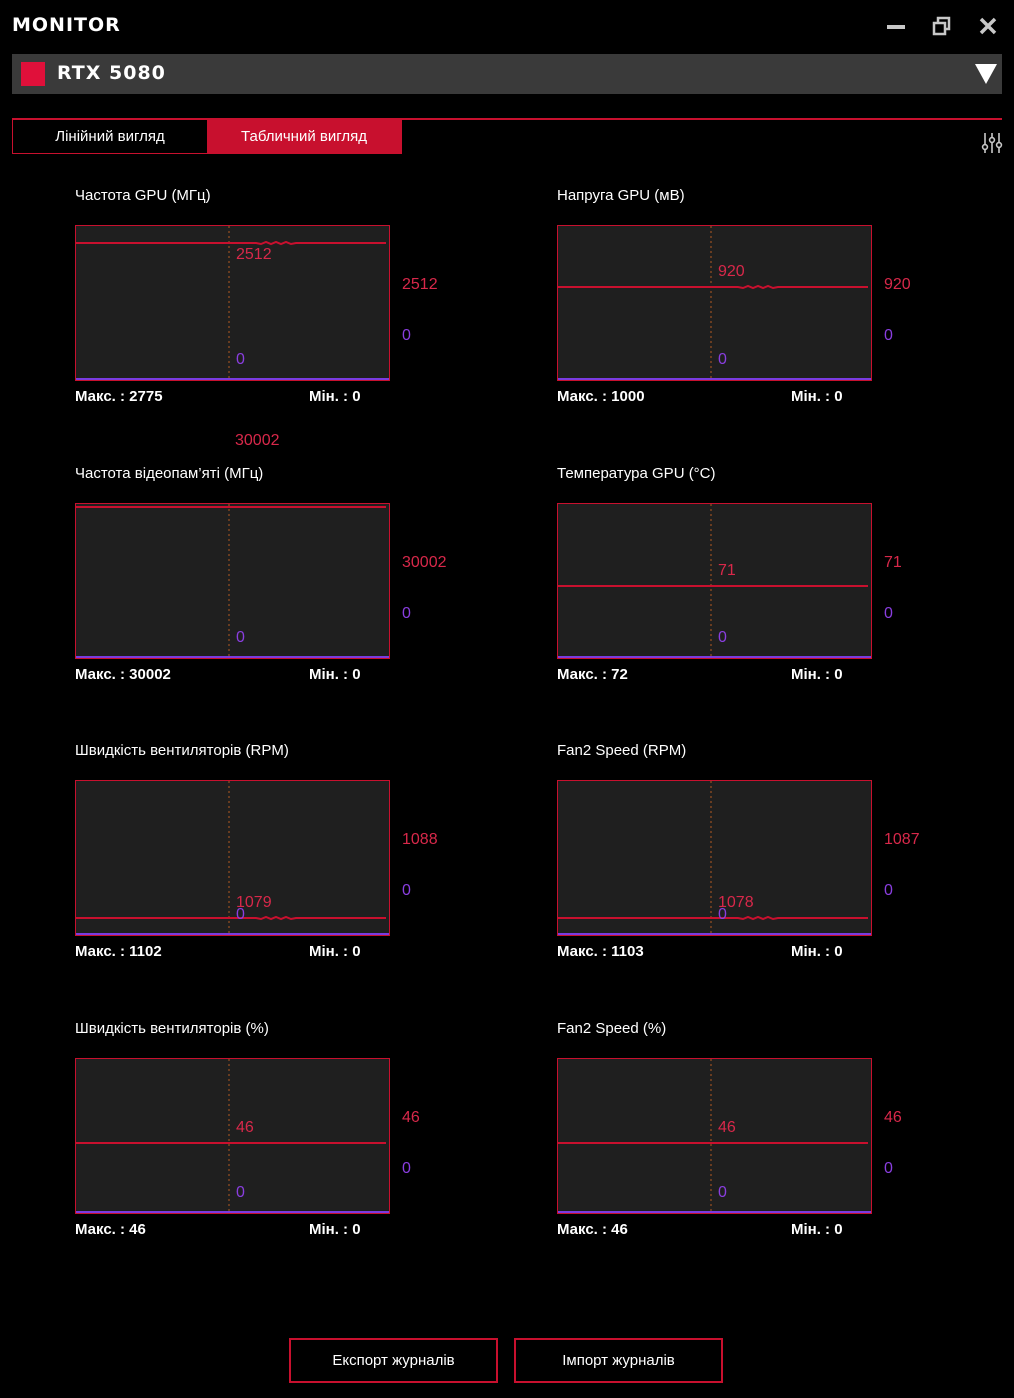  What do you see at coordinates (612, 1028) in the screenshot?
I see `chart-title: Fan2 Speed (%)` at bounding box center [612, 1028].